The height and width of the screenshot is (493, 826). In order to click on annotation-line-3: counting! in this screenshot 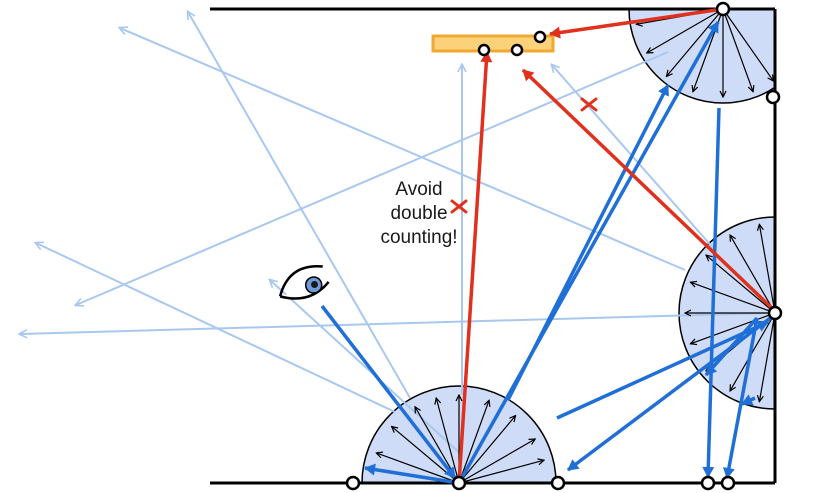, I will do `click(419, 237)`.